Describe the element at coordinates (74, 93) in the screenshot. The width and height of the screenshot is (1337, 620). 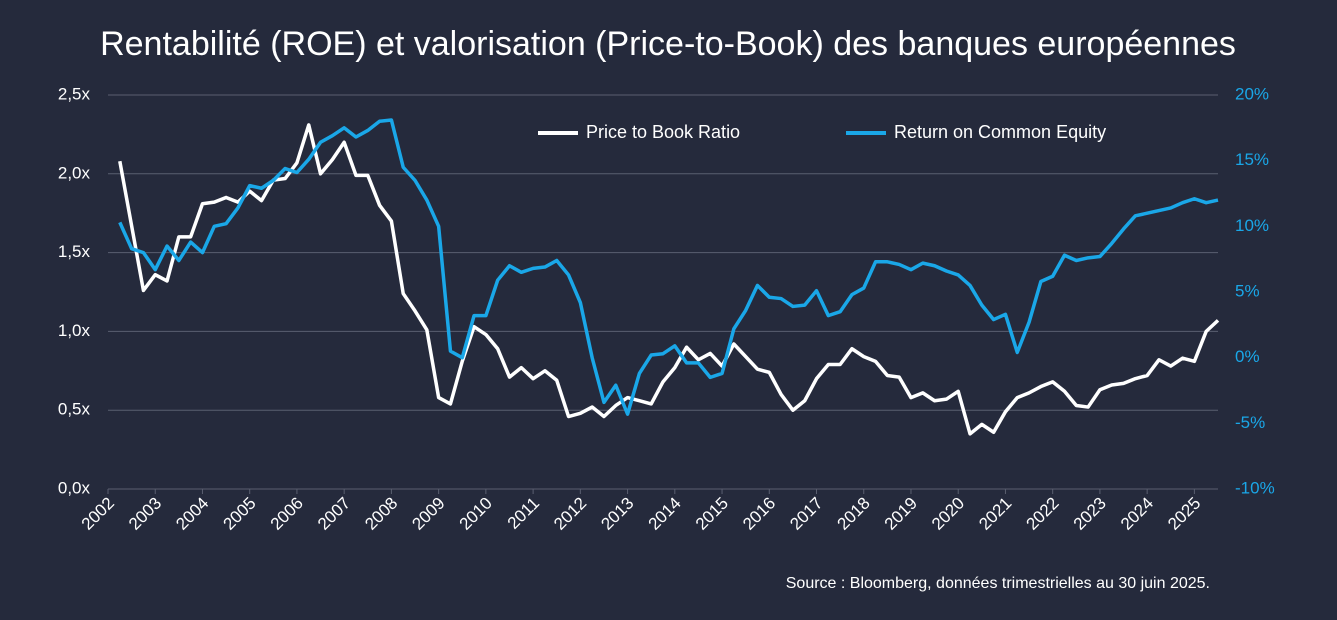
I see `y-tick-label: 2,5x` at that location.